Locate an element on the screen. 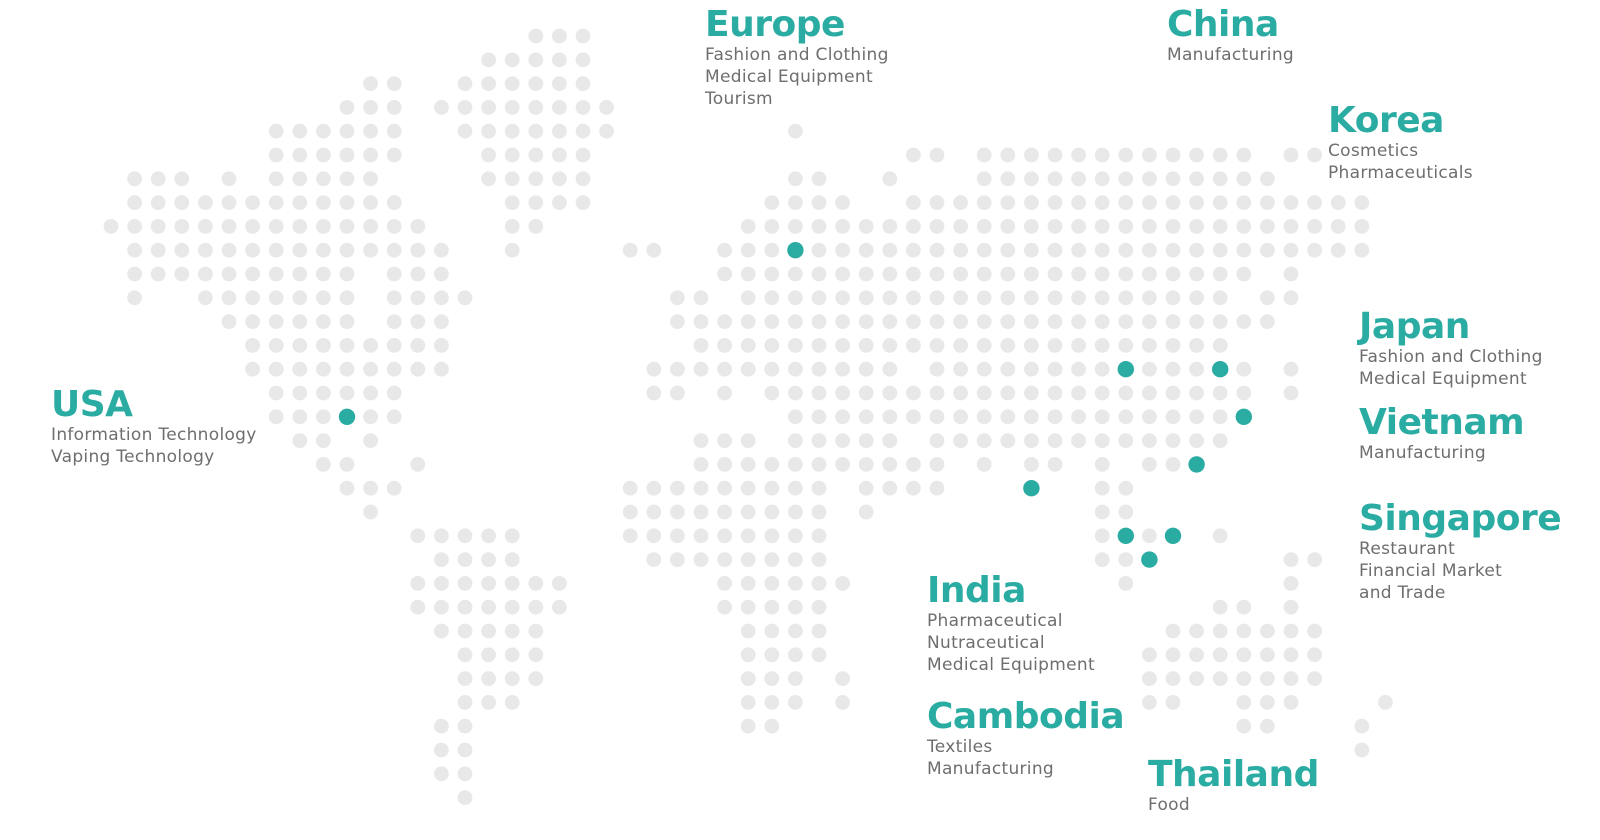  region-industry: Medical Equipment is located at coordinates (1443, 379).